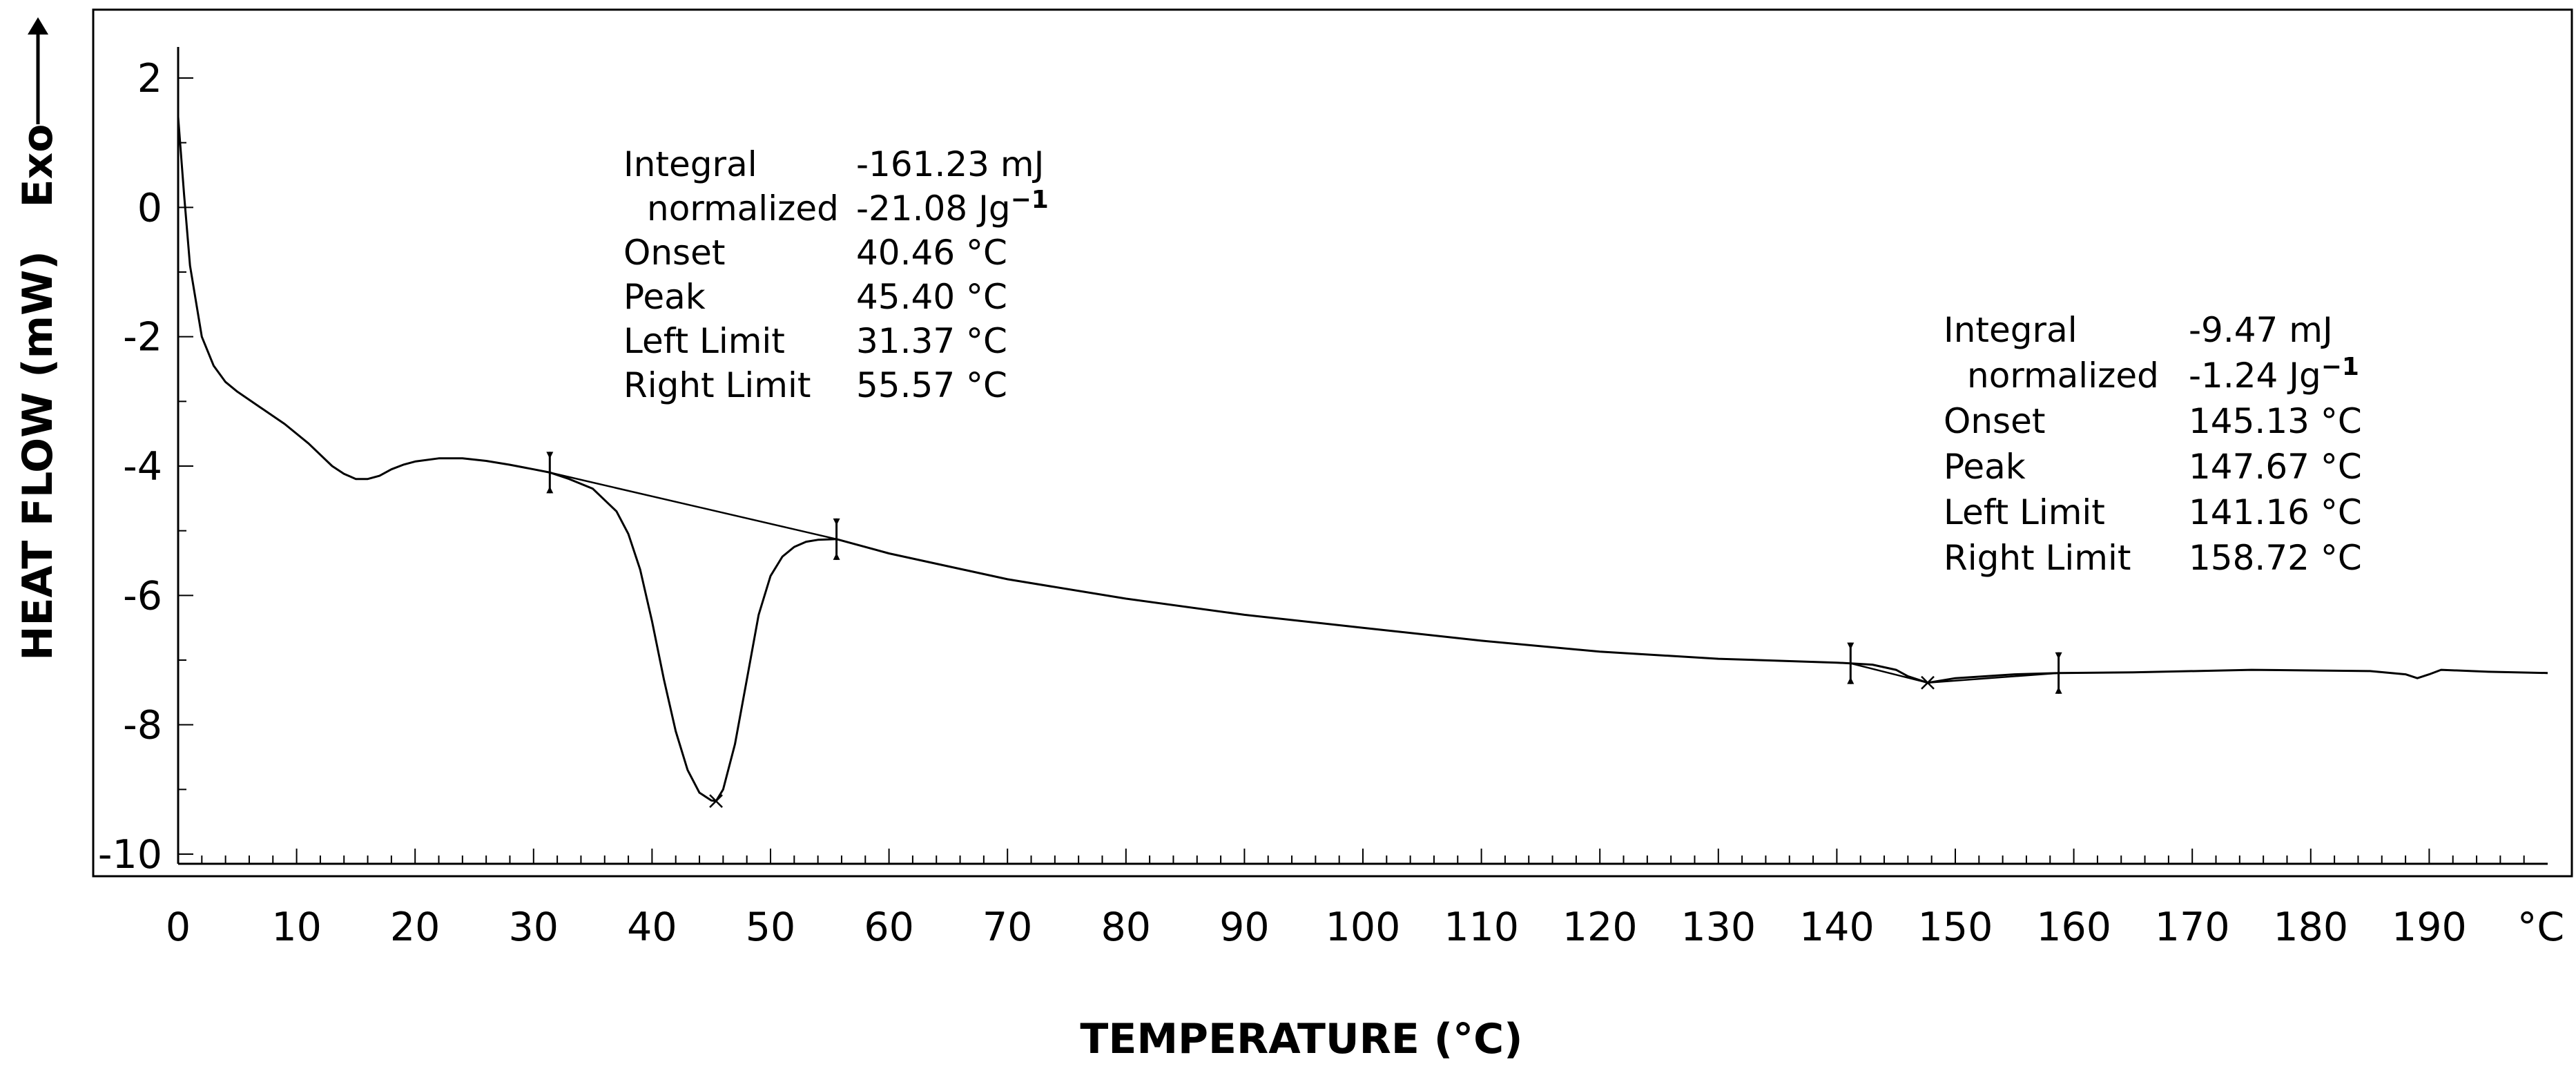  I want to click on x-tick-label: 140, so click(1837, 927).